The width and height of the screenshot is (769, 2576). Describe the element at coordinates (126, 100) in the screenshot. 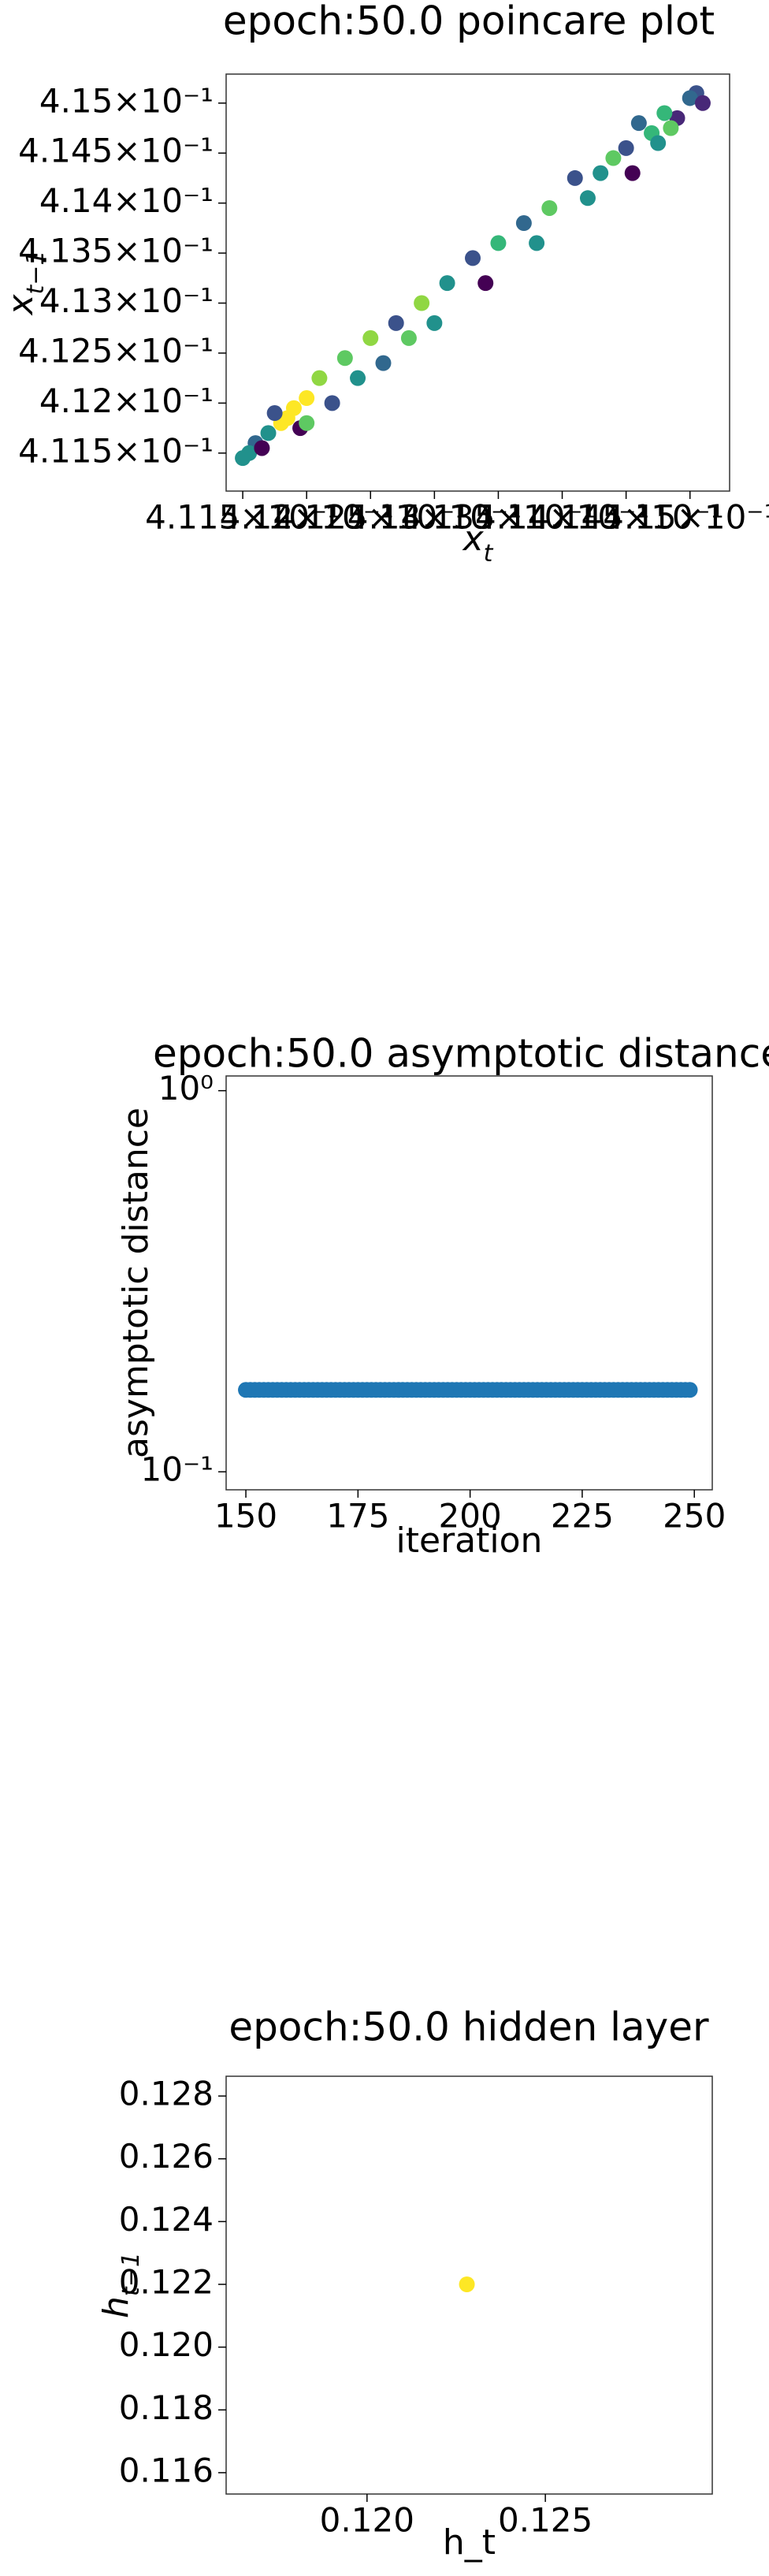

I see `y-tick-label: 4.15×10⁻¹` at that location.